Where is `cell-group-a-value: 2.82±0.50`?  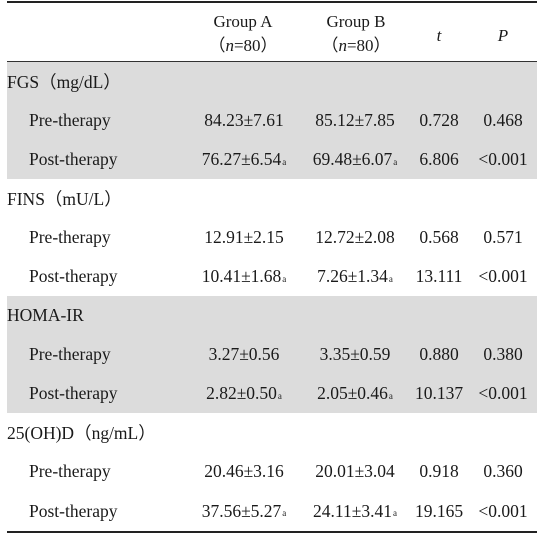
cell-group-a-value: 2.82±0.50 is located at coordinates (241, 393).